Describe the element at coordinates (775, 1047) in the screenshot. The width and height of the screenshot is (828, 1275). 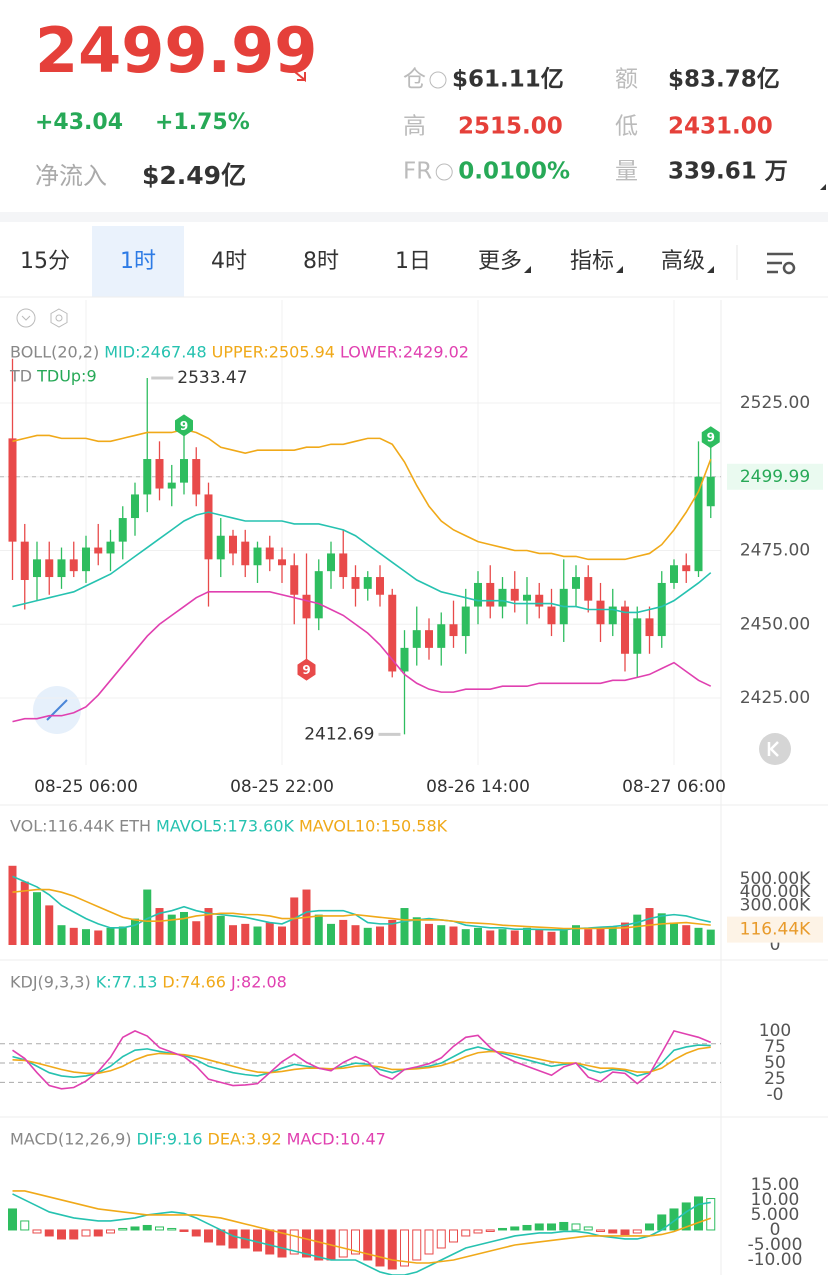
I see `y-tick-label: 75` at that location.